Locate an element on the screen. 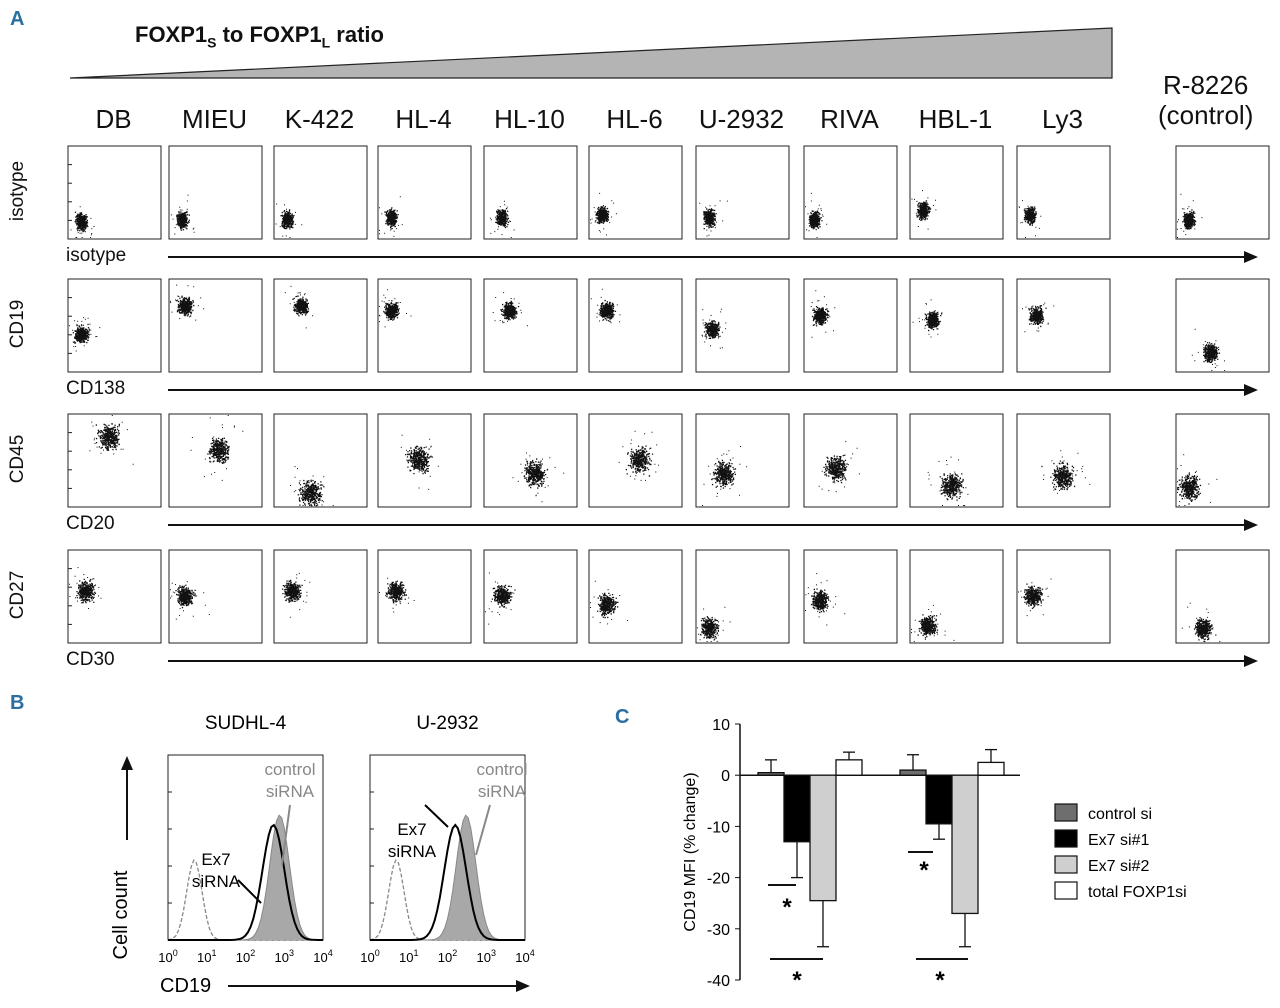 This screenshot has width=1280, height=1008. cell-line-label: HL-10 is located at coordinates (529, 119).